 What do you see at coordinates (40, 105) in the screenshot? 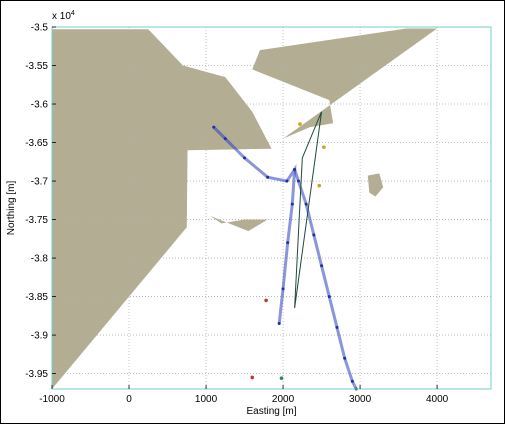
I see `y-tick-label: -3.6` at bounding box center [40, 105].